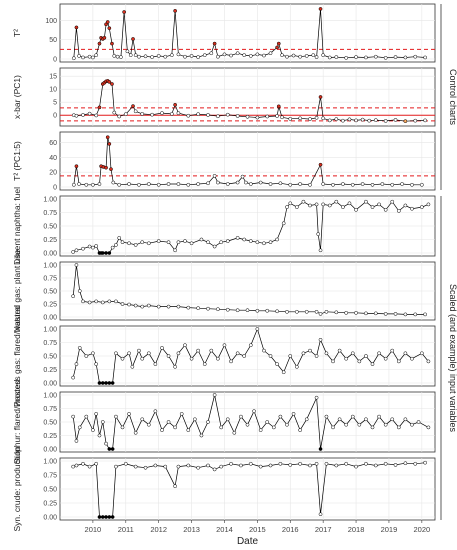  Describe the element at coordinates (290, 529) in the screenshot. I see `x-tick-label: 2016` at that location.